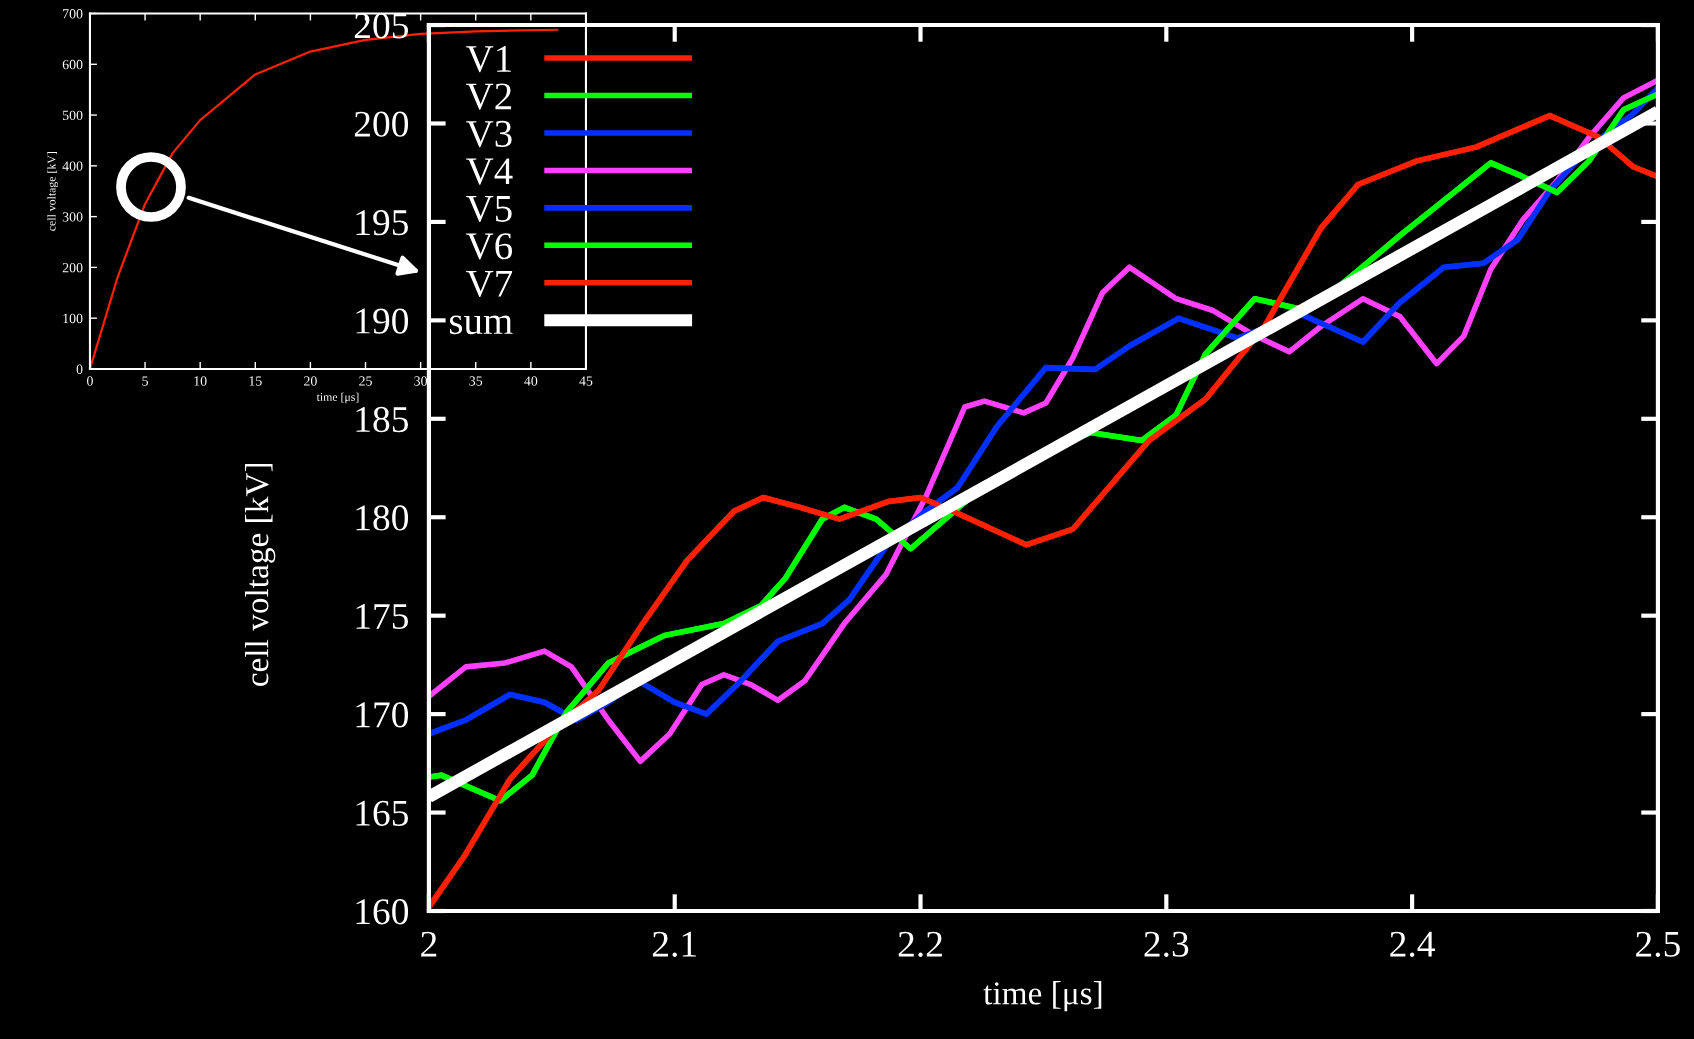  What do you see at coordinates (382, 419) in the screenshot?
I see `y-tick-label: 185` at bounding box center [382, 419].